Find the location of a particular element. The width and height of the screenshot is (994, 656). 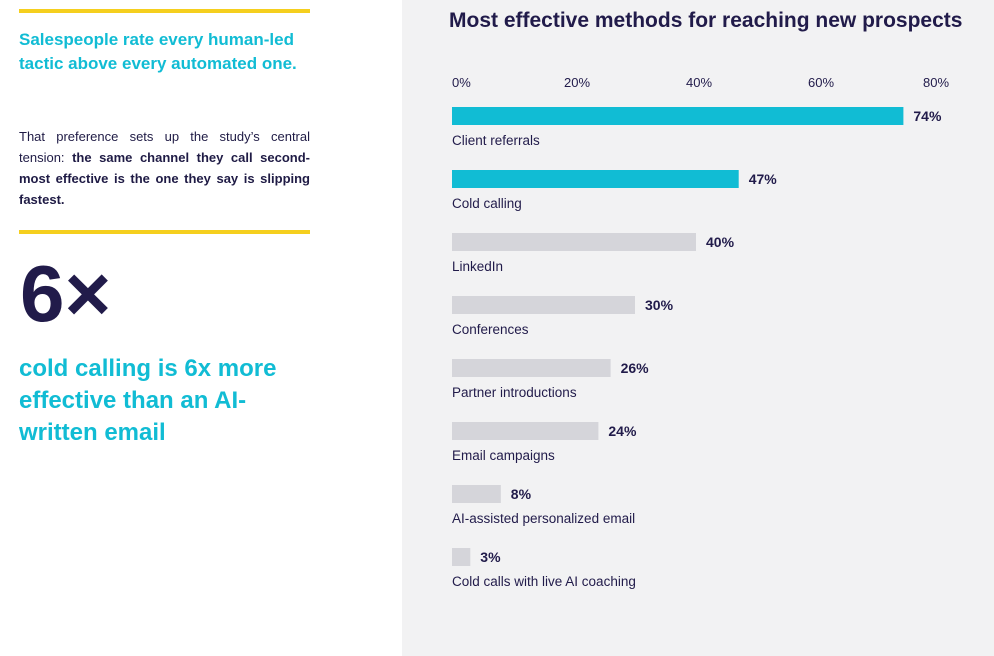

x-tick-label: 80% is located at coordinates (936, 82).